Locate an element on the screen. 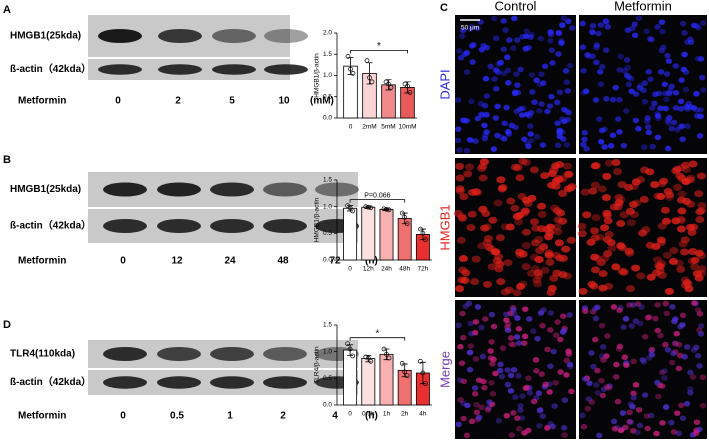  dose-label: 12 is located at coordinates (177, 261).